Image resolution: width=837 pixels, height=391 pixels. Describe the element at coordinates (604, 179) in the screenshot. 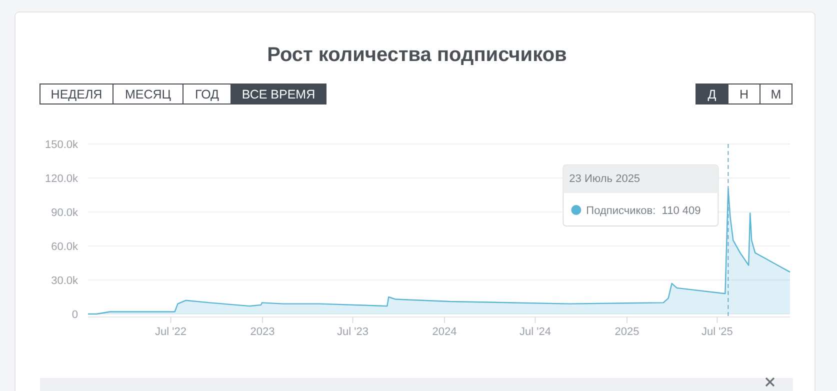

I see `annotation: 23 Июль 2025` at that location.